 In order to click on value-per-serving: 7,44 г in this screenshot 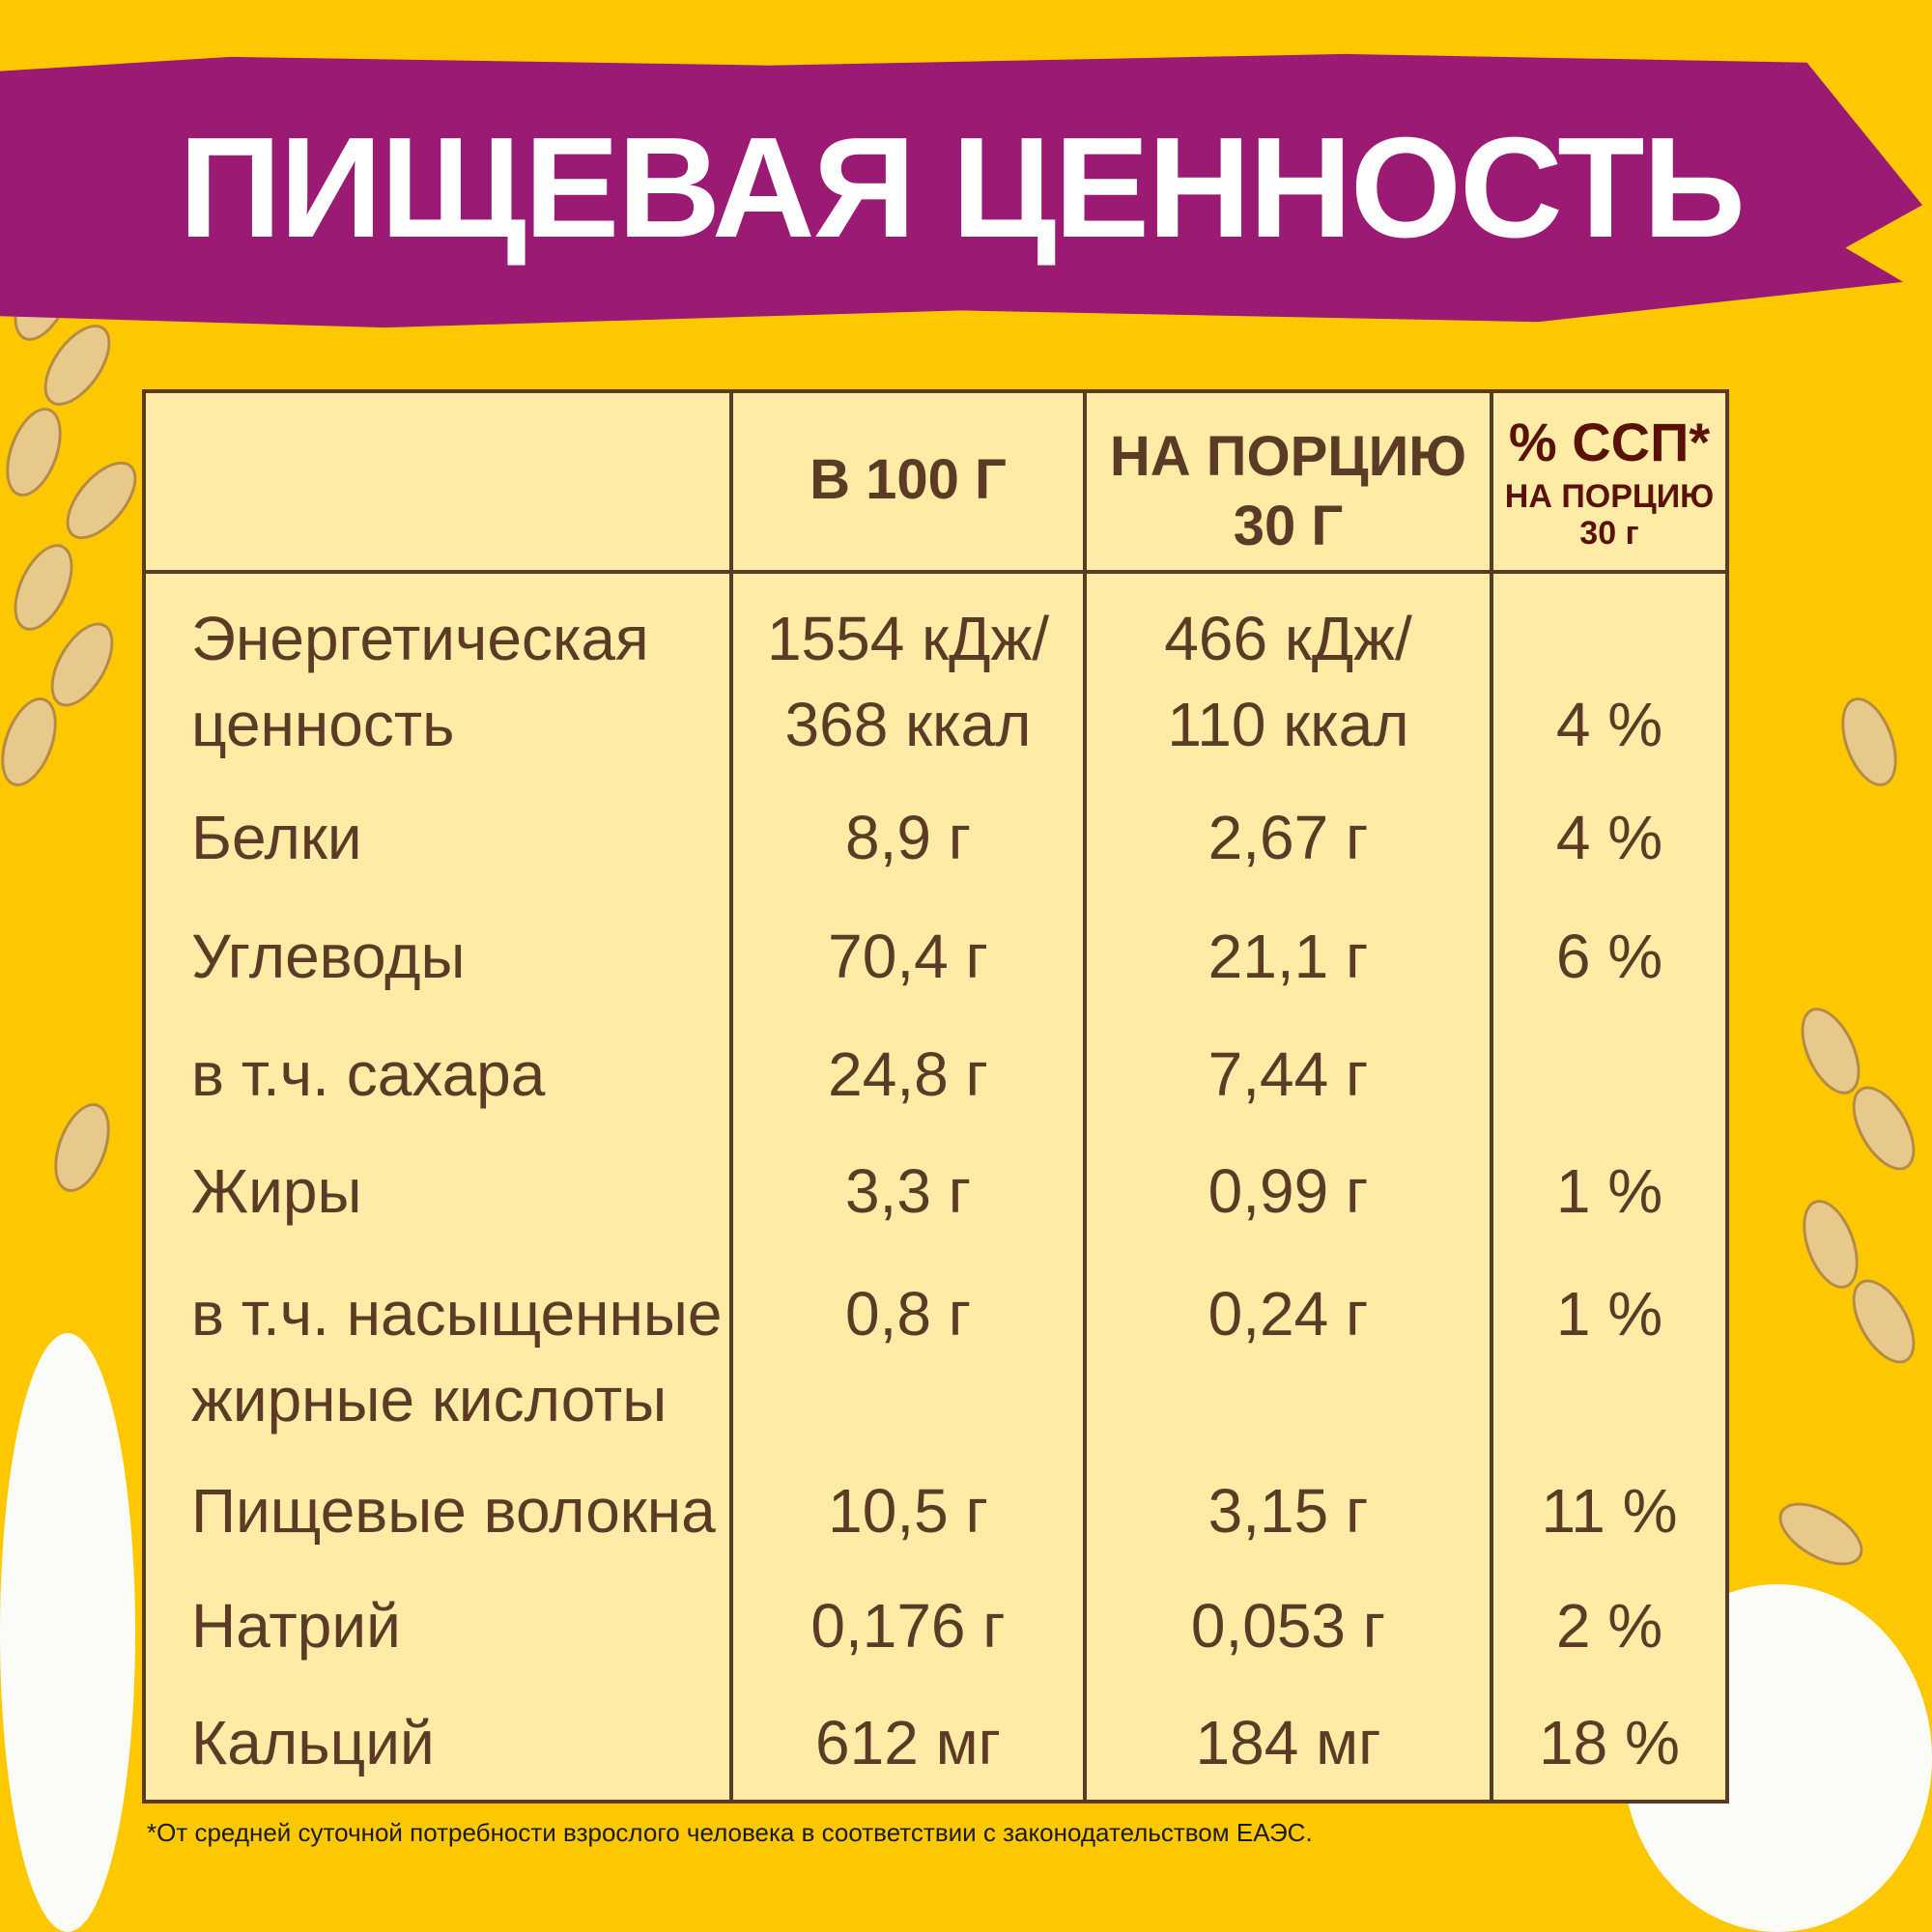, I will do `click(1288, 1074)`.